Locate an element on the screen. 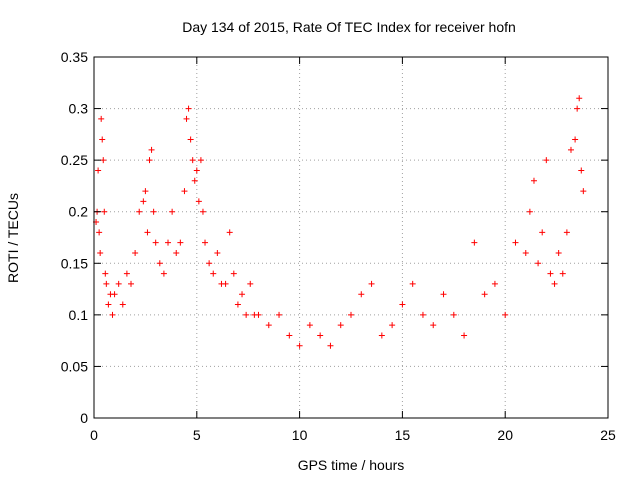  x-tick-label: 20 is located at coordinates (505, 435).